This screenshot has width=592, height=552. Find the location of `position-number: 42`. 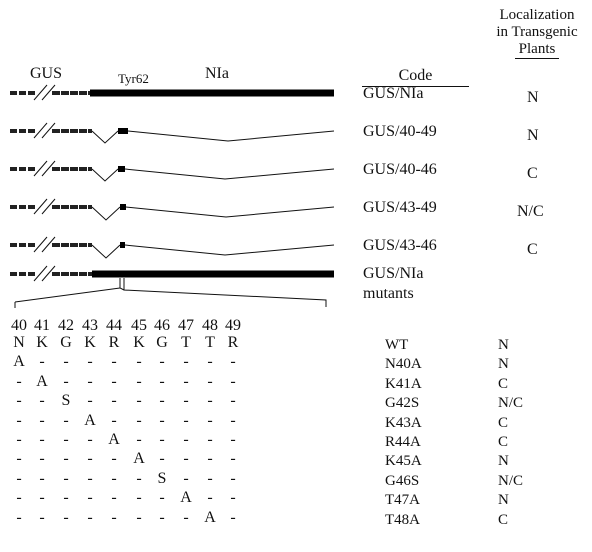

position-number: 42 is located at coordinates (66, 325).